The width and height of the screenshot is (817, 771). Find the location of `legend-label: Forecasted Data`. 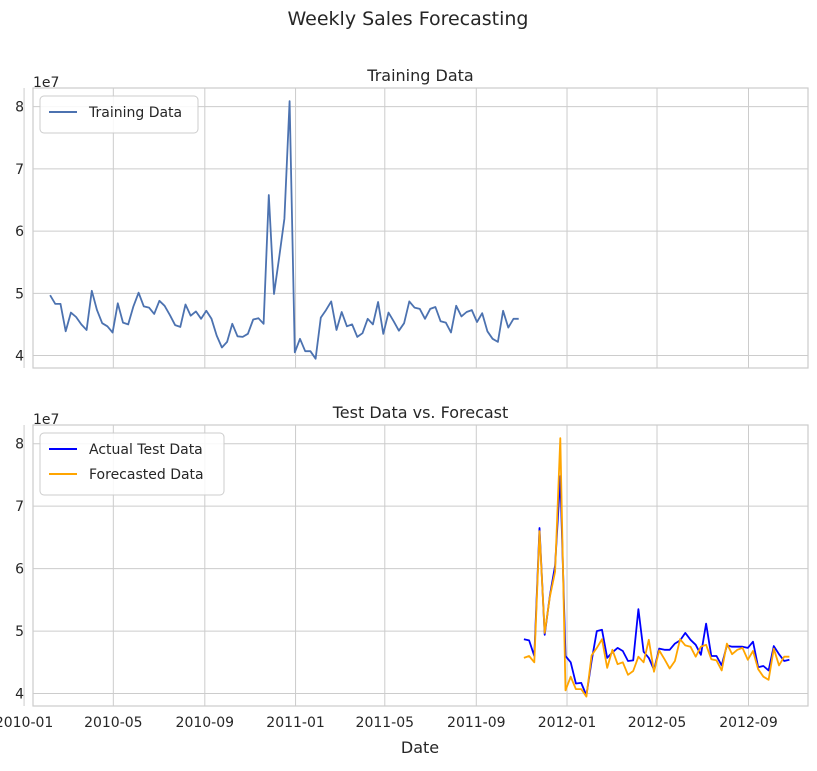

legend-label: Forecasted Data is located at coordinates (146, 475).